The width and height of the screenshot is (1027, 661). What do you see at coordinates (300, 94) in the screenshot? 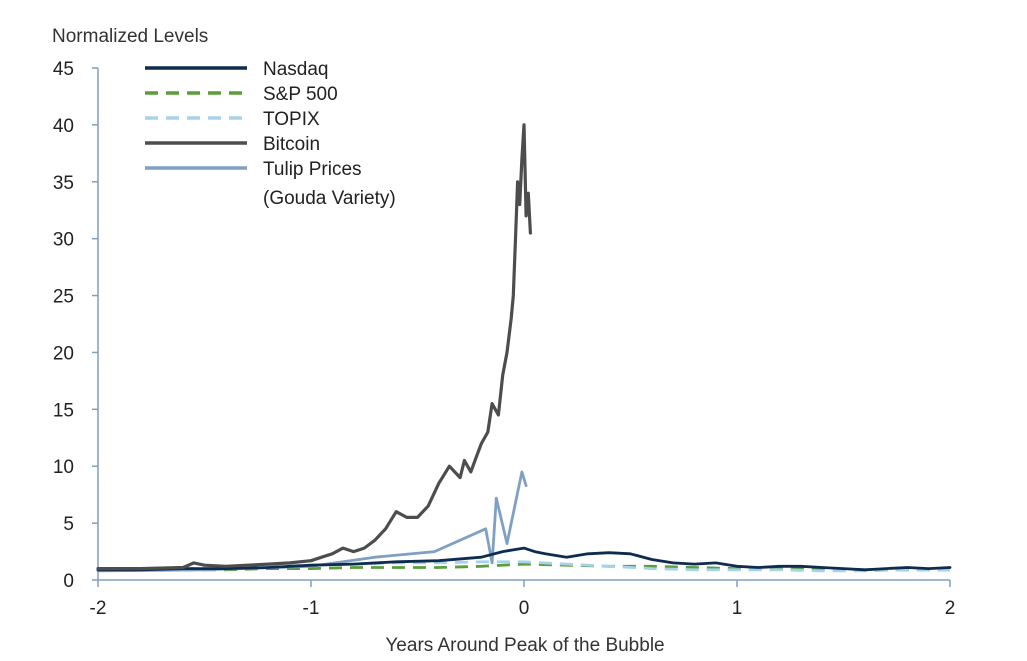
I see `legend-label: S&P 500` at bounding box center [300, 94].